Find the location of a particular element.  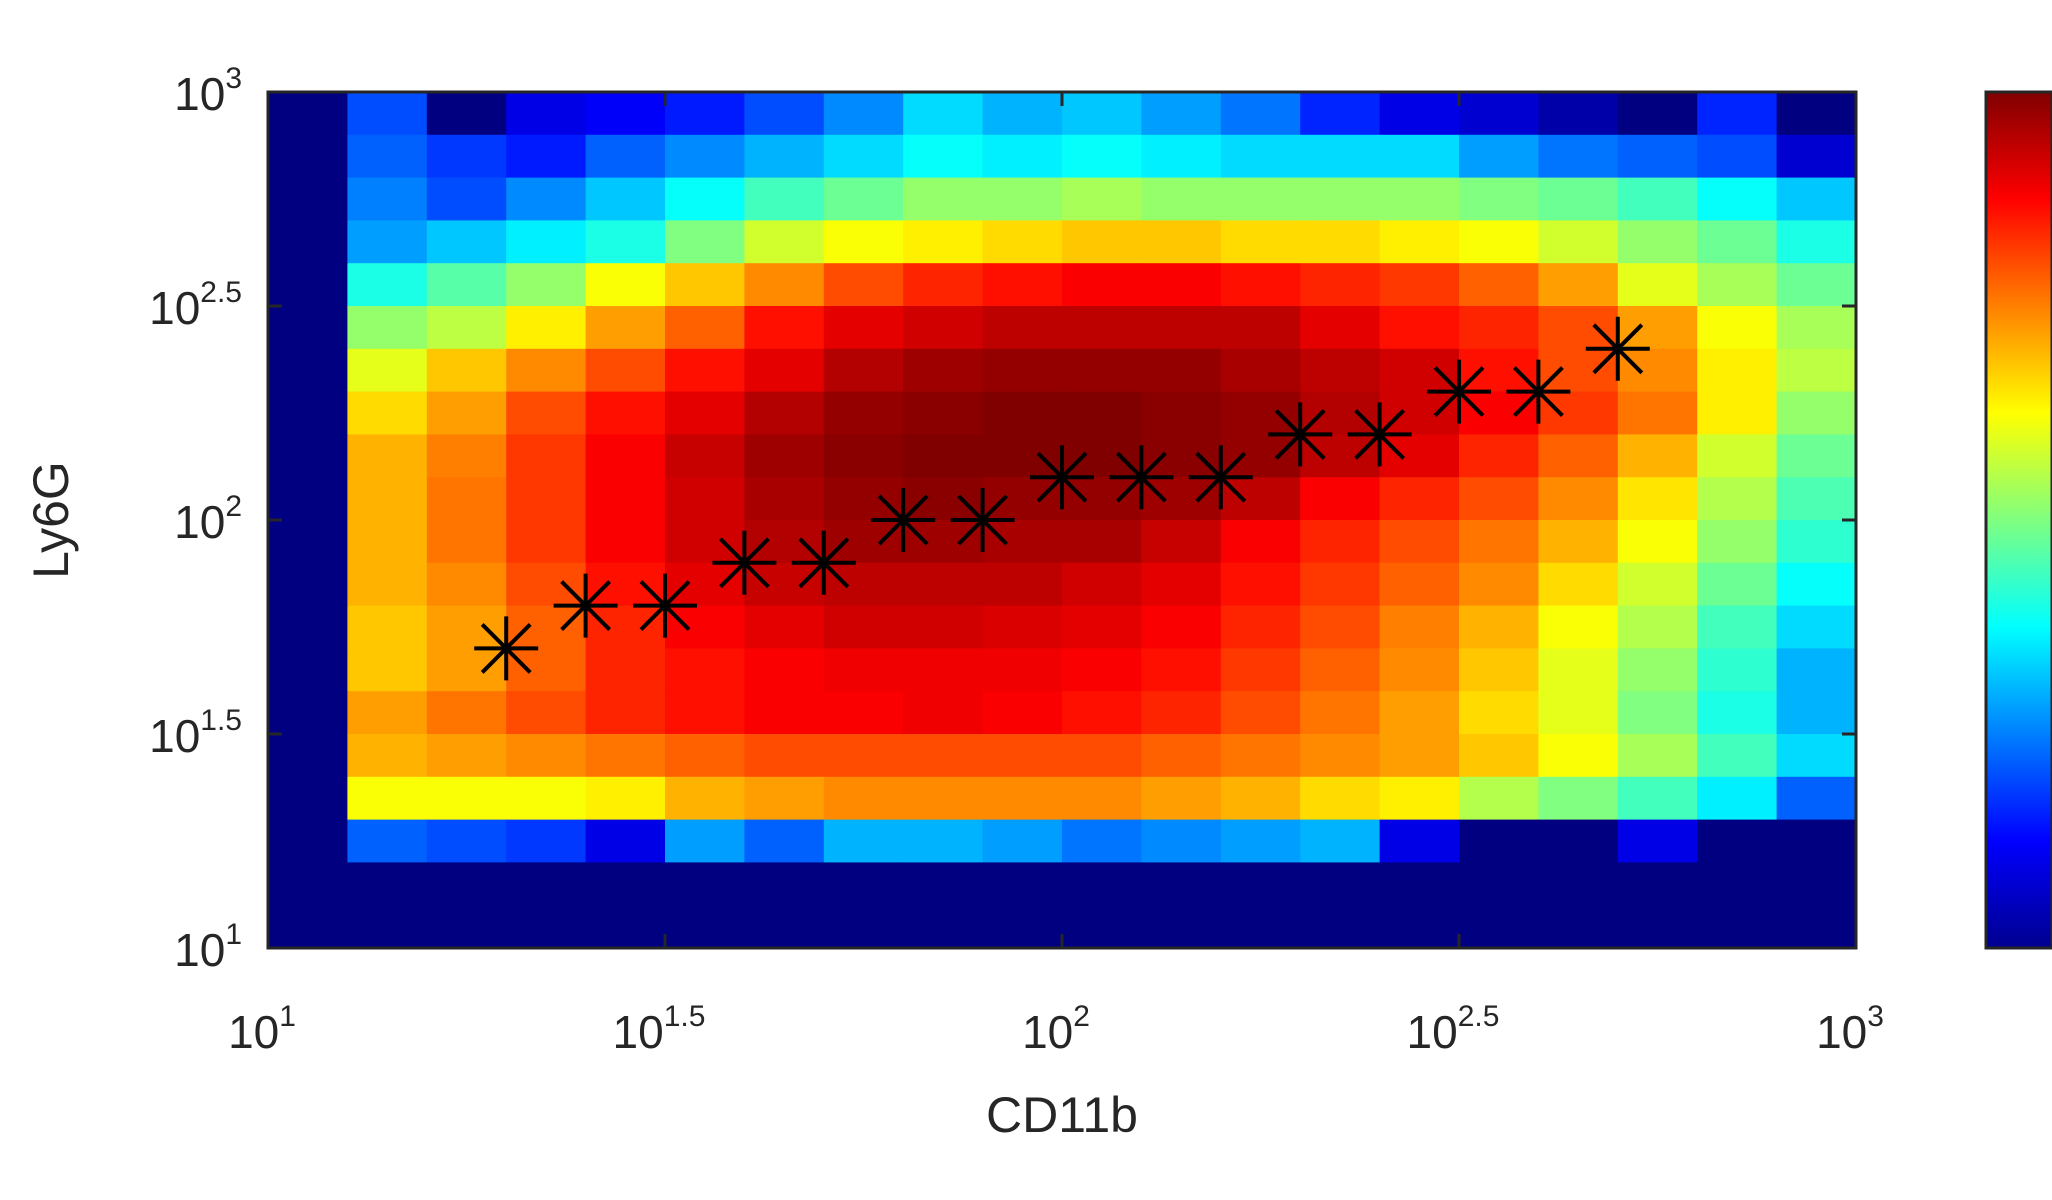

y-tick-label: 102 is located at coordinates (208, 519).